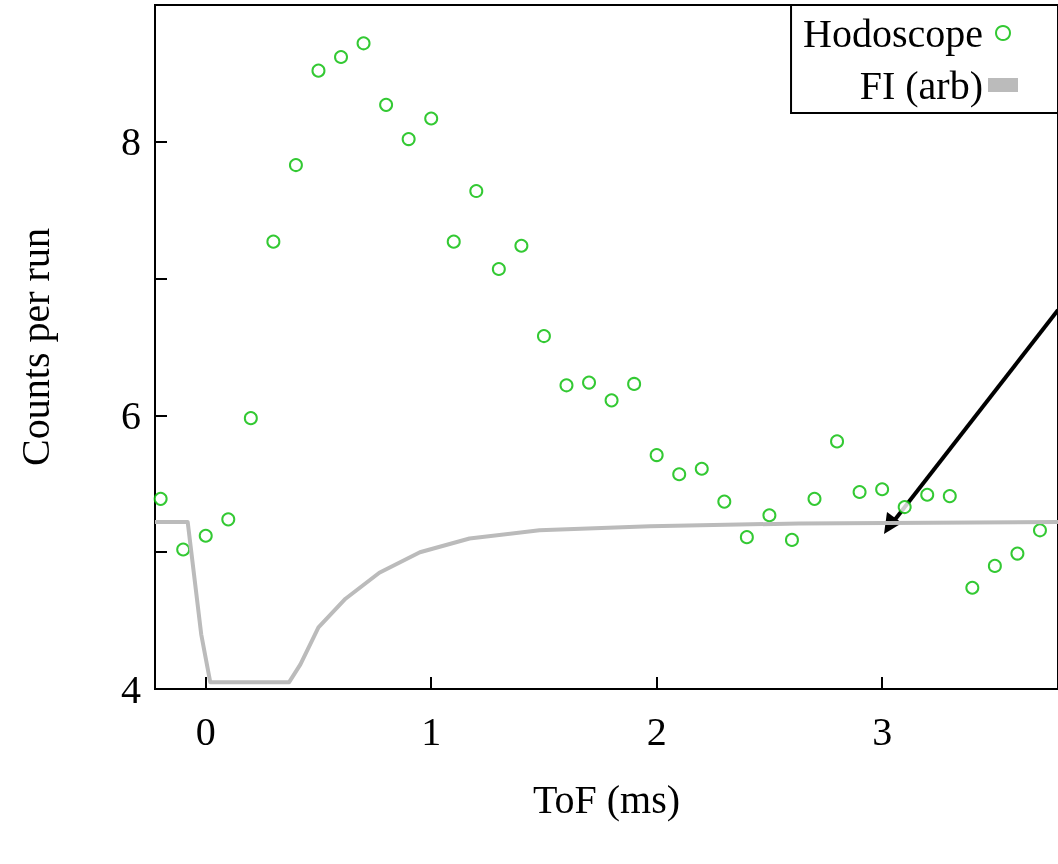  Describe the element at coordinates (205, 731) in the screenshot. I see `x-tick-label: 0` at that location.